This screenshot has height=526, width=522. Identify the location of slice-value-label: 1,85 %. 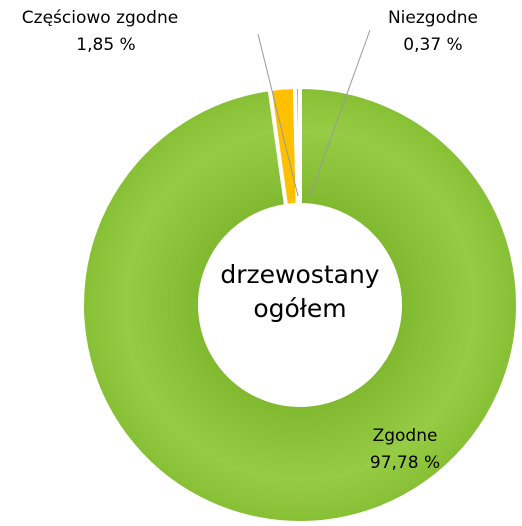
(105, 45).